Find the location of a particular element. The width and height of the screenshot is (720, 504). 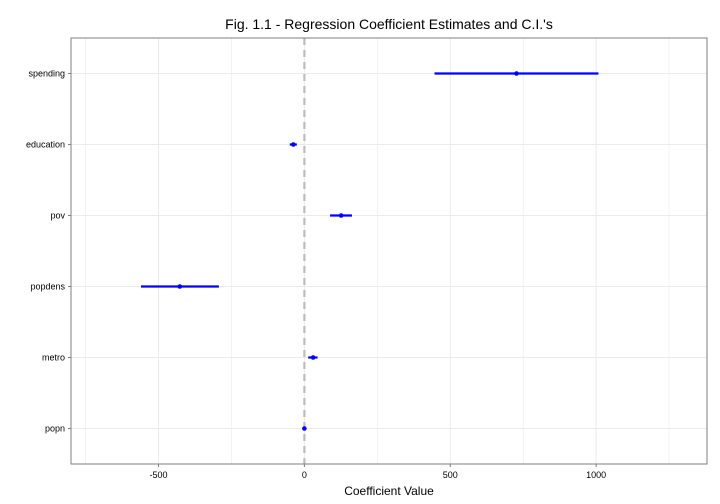

coefficient-metro is located at coordinates (313, 357).